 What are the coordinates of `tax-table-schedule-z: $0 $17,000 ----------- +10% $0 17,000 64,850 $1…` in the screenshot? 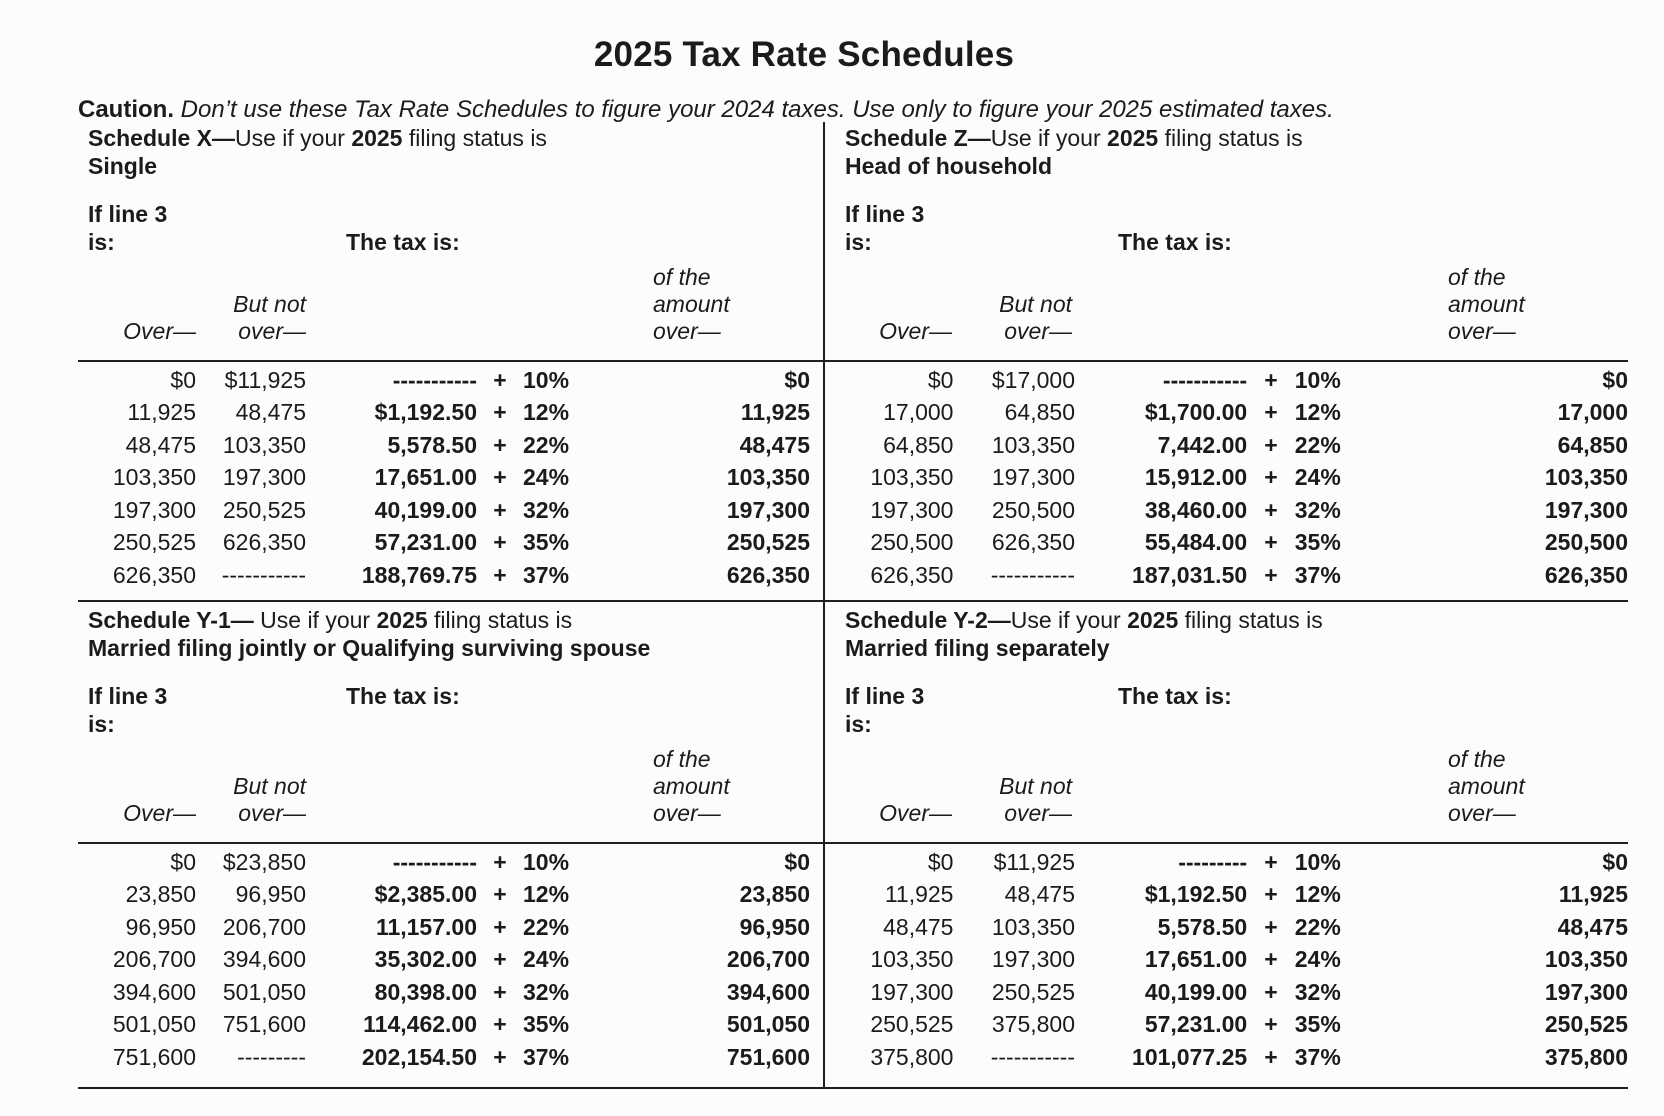 It's located at (1232, 478).